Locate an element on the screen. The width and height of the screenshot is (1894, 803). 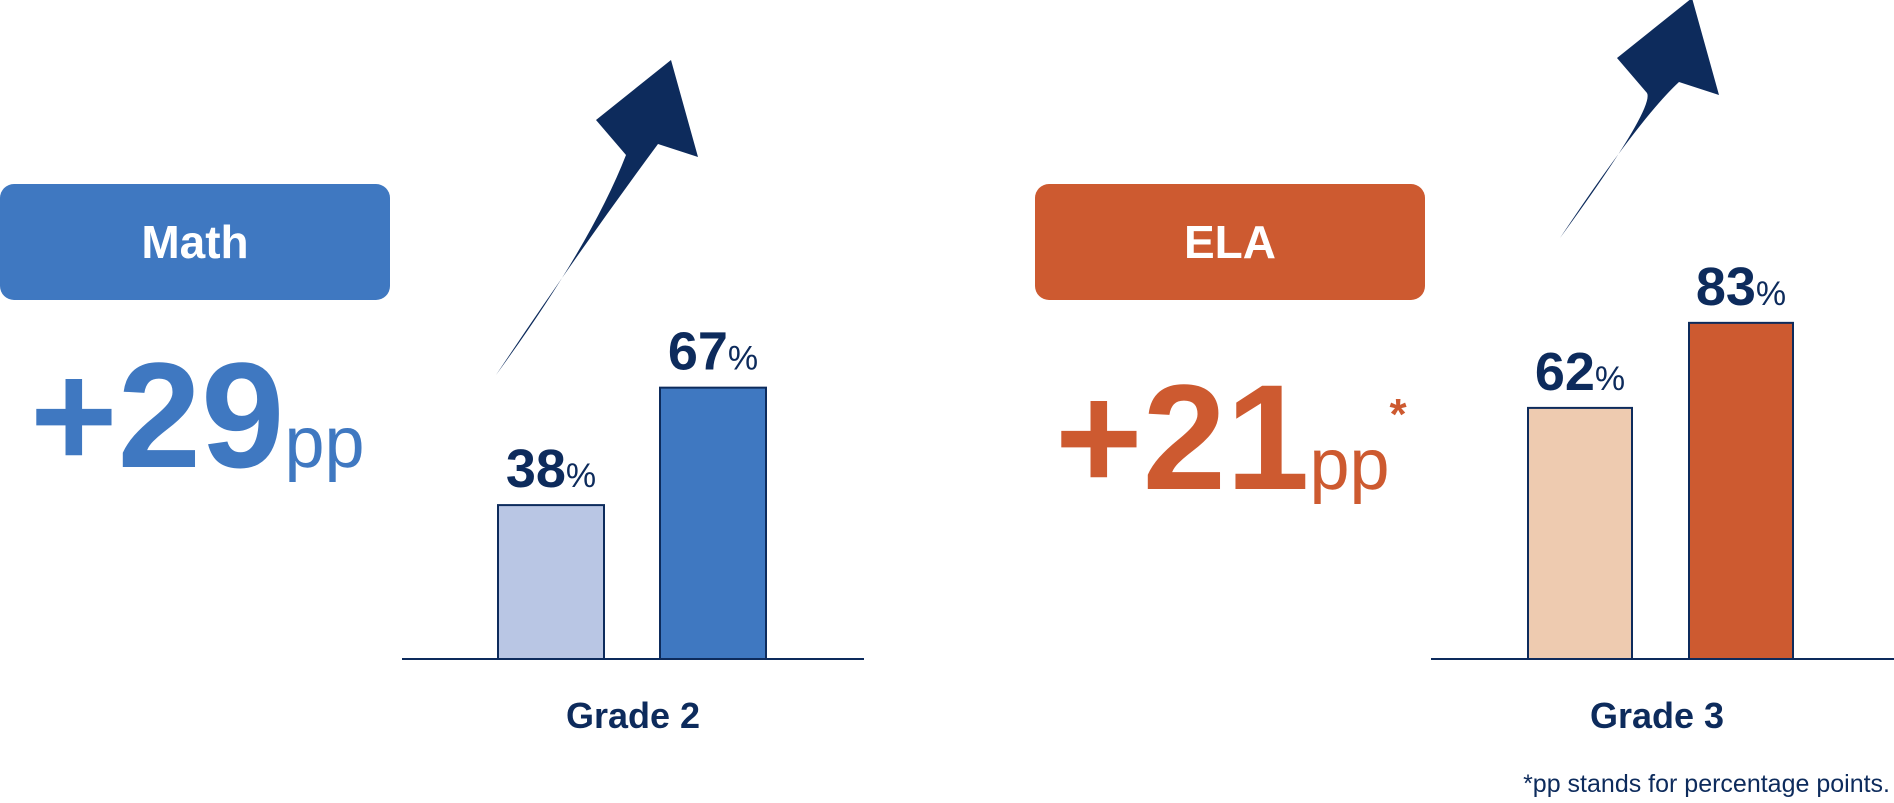
math-gain: +29pp is located at coordinates (197, 429).